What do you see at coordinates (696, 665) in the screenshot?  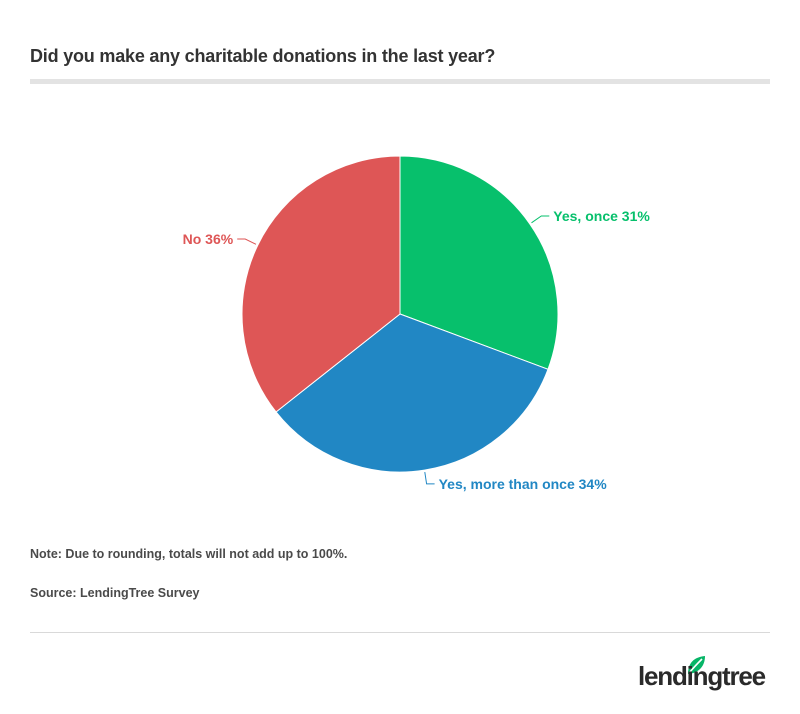 I see `leaf-icon` at bounding box center [696, 665].